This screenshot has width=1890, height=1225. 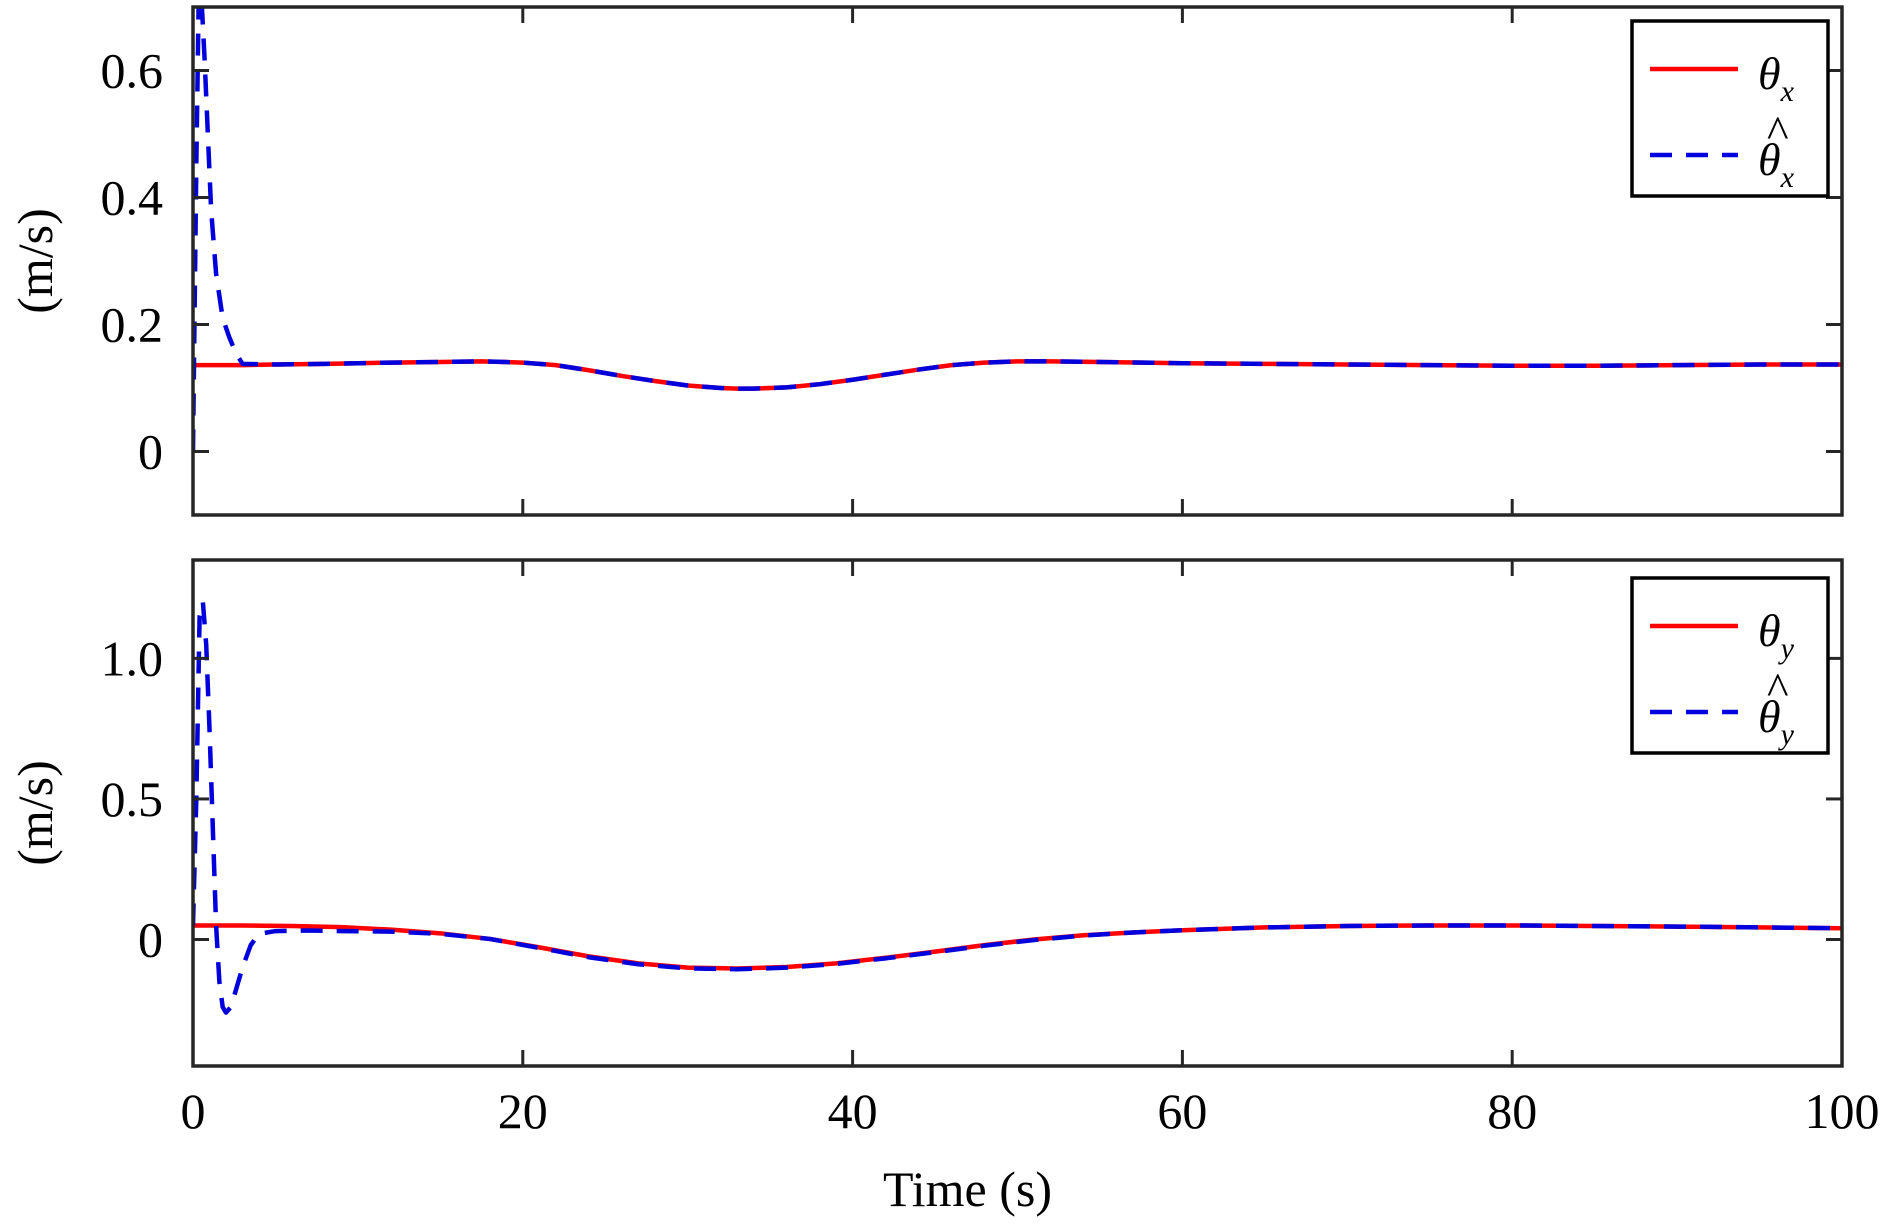 What do you see at coordinates (1182, 1111) in the screenshot?
I see `panel-2-x-tick-label: 60` at bounding box center [1182, 1111].